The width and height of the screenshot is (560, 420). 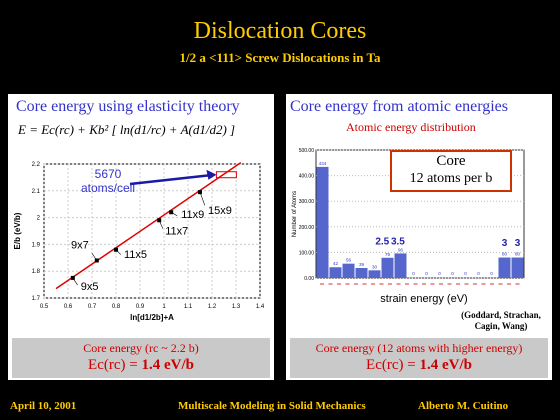 What do you see at coordinates (280, 57) in the screenshot?
I see `slide-subtitle: 1/2 a <111> Screw Dislocations in Ta` at bounding box center [280, 57].